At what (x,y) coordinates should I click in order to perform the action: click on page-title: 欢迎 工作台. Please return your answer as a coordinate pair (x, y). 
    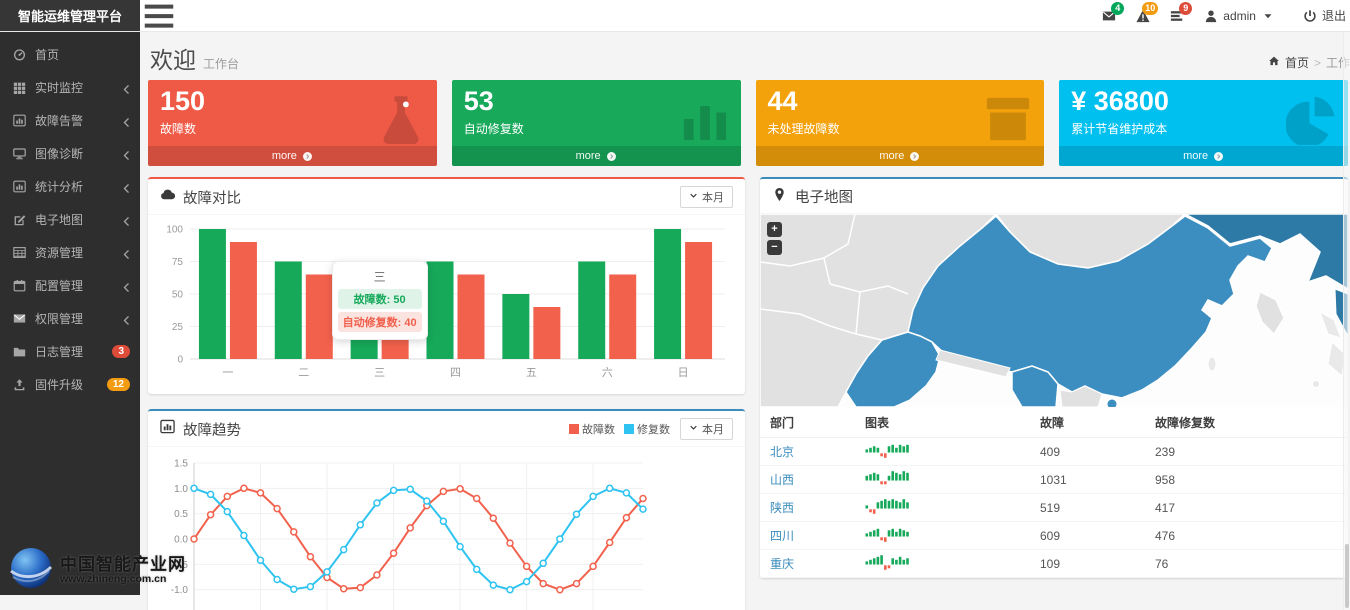
    Looking at the image, I should click on (195, 60).